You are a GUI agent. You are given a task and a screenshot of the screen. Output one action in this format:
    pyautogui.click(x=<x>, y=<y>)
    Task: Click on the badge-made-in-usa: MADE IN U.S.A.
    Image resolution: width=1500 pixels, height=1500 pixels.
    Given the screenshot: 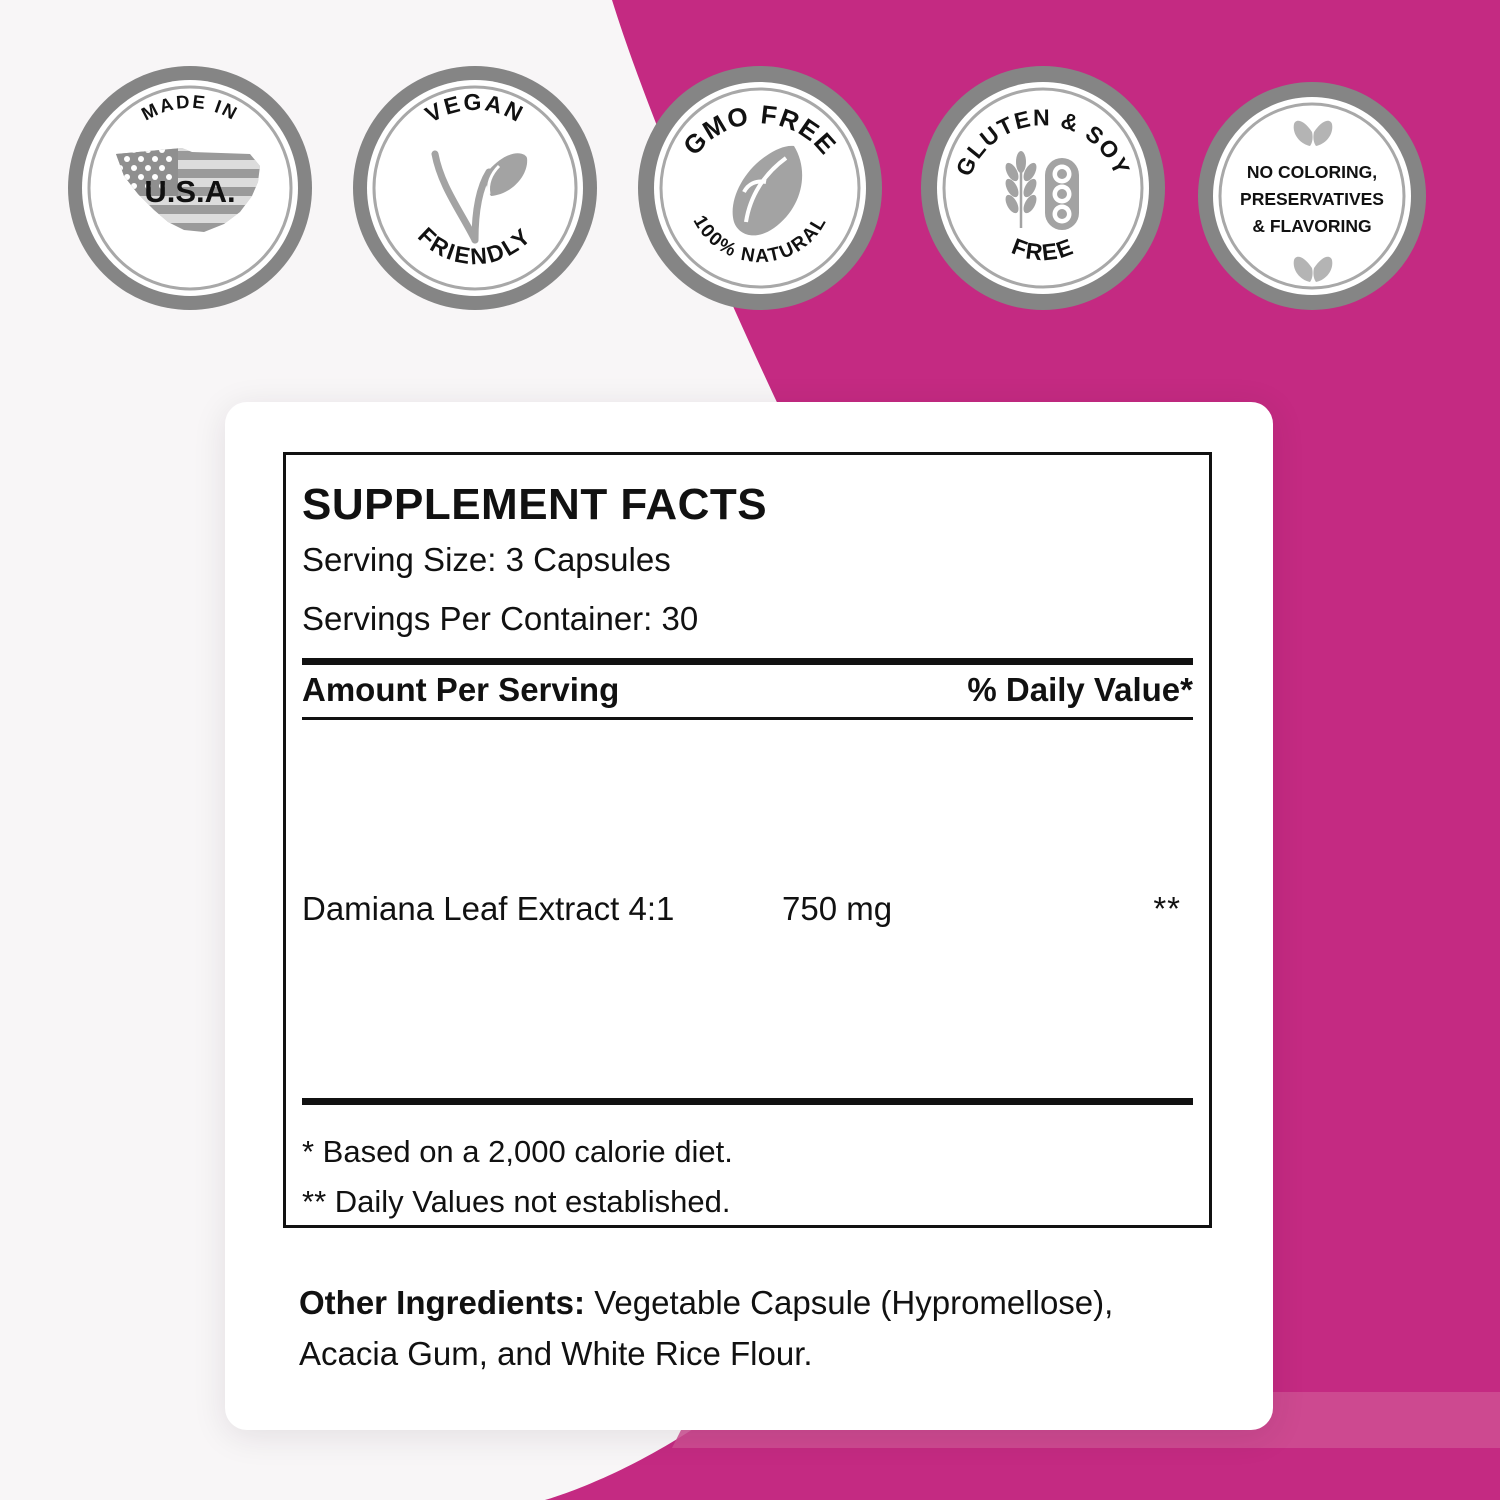 What is the action you would take?
    pyautogui.click(x=190, y=188)
    